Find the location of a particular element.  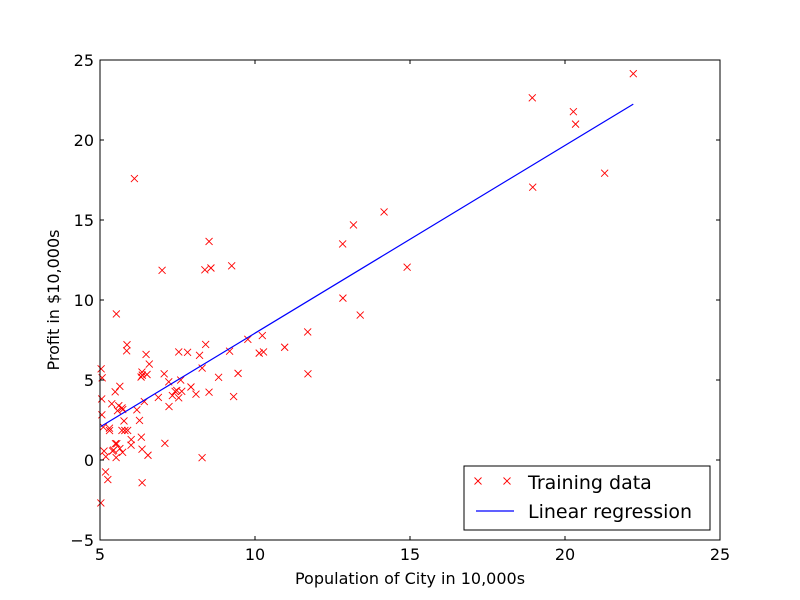

legend: Training data Linear regression is located at coordinates (587, 498).